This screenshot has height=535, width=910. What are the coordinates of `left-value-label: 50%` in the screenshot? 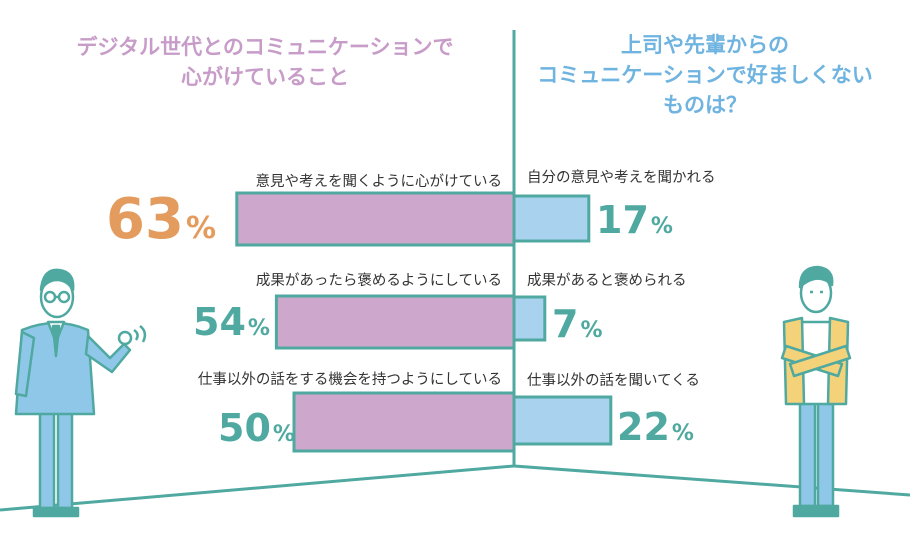 It's located at (256, 431).